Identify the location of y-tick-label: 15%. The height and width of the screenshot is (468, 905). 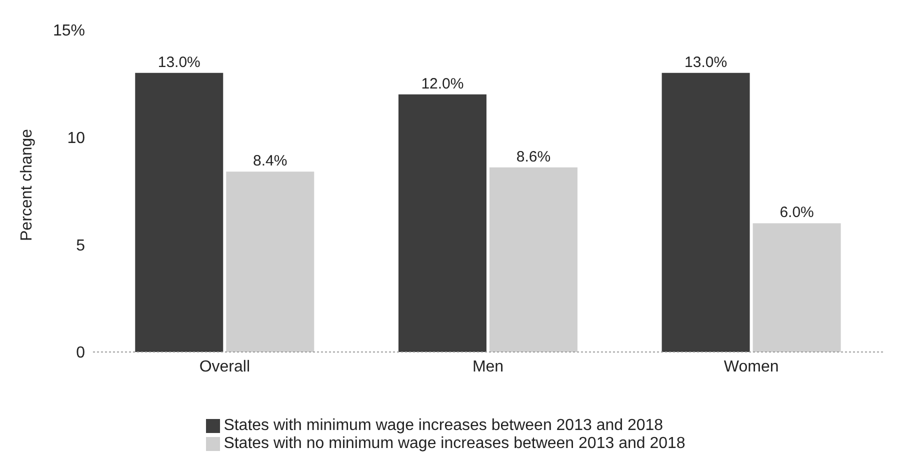
(68, 31).